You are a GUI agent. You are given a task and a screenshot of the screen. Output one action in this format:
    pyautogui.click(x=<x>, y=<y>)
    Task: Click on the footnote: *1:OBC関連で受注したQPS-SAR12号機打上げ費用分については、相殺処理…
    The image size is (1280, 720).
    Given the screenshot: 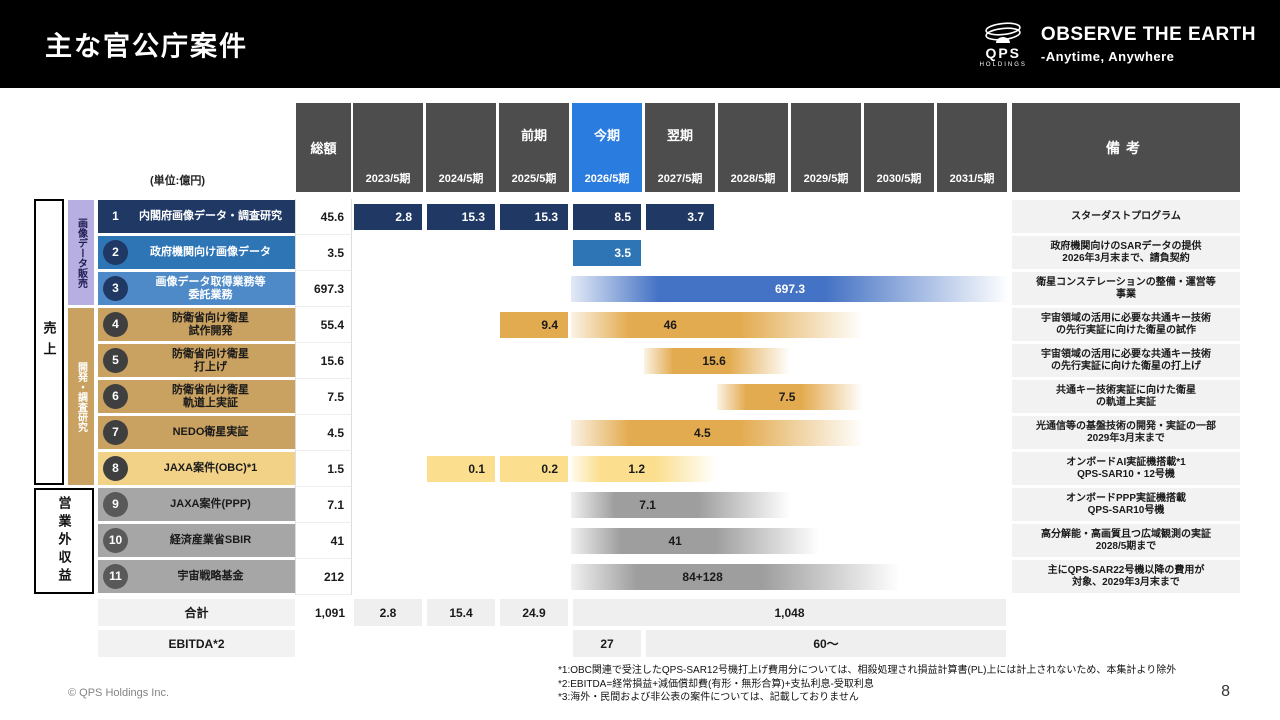 What is the action you would take?
    pyautogui.click(x=867, y=670)
    